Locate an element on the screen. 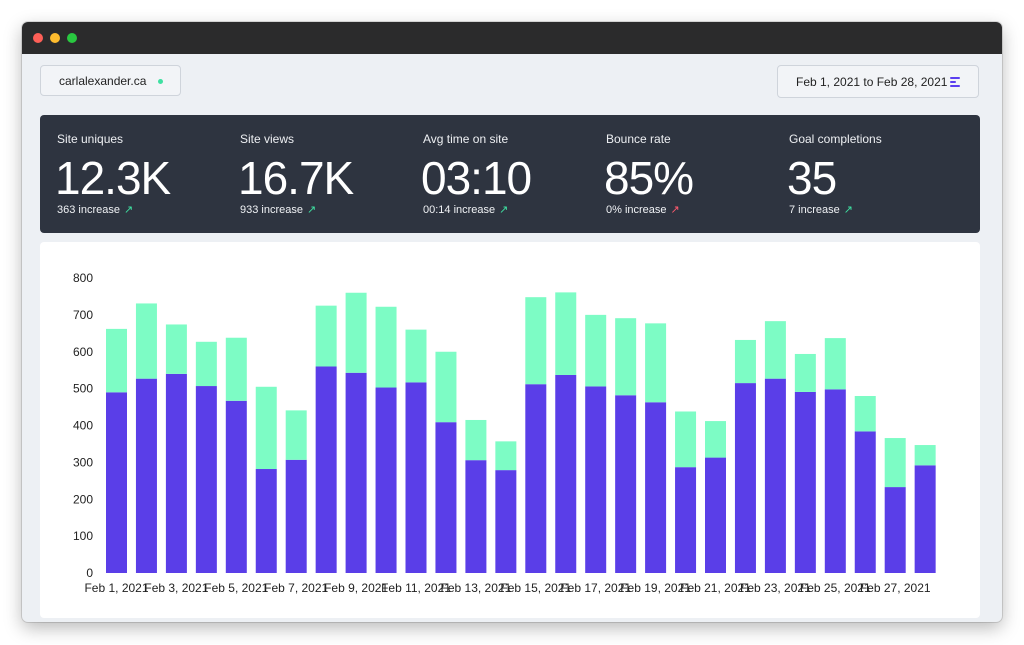 The width and height of the screenshot is (1024, 645). date-range-picker: Feb 1, 2021 to Feb 28, 2021 is located at coordinates (878, 81).